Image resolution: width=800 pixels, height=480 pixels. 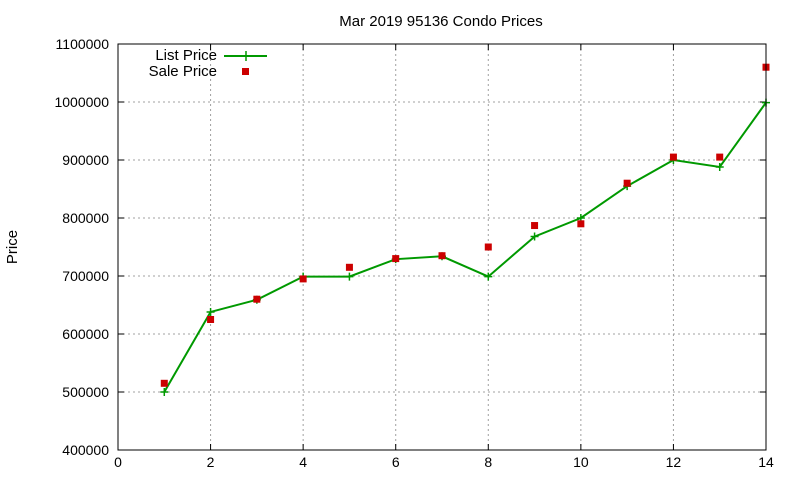 What do you see at coordinates (245, 71) in the screenshot?
I see `legend-marker-sale-price` at bounding box center [245, 71].